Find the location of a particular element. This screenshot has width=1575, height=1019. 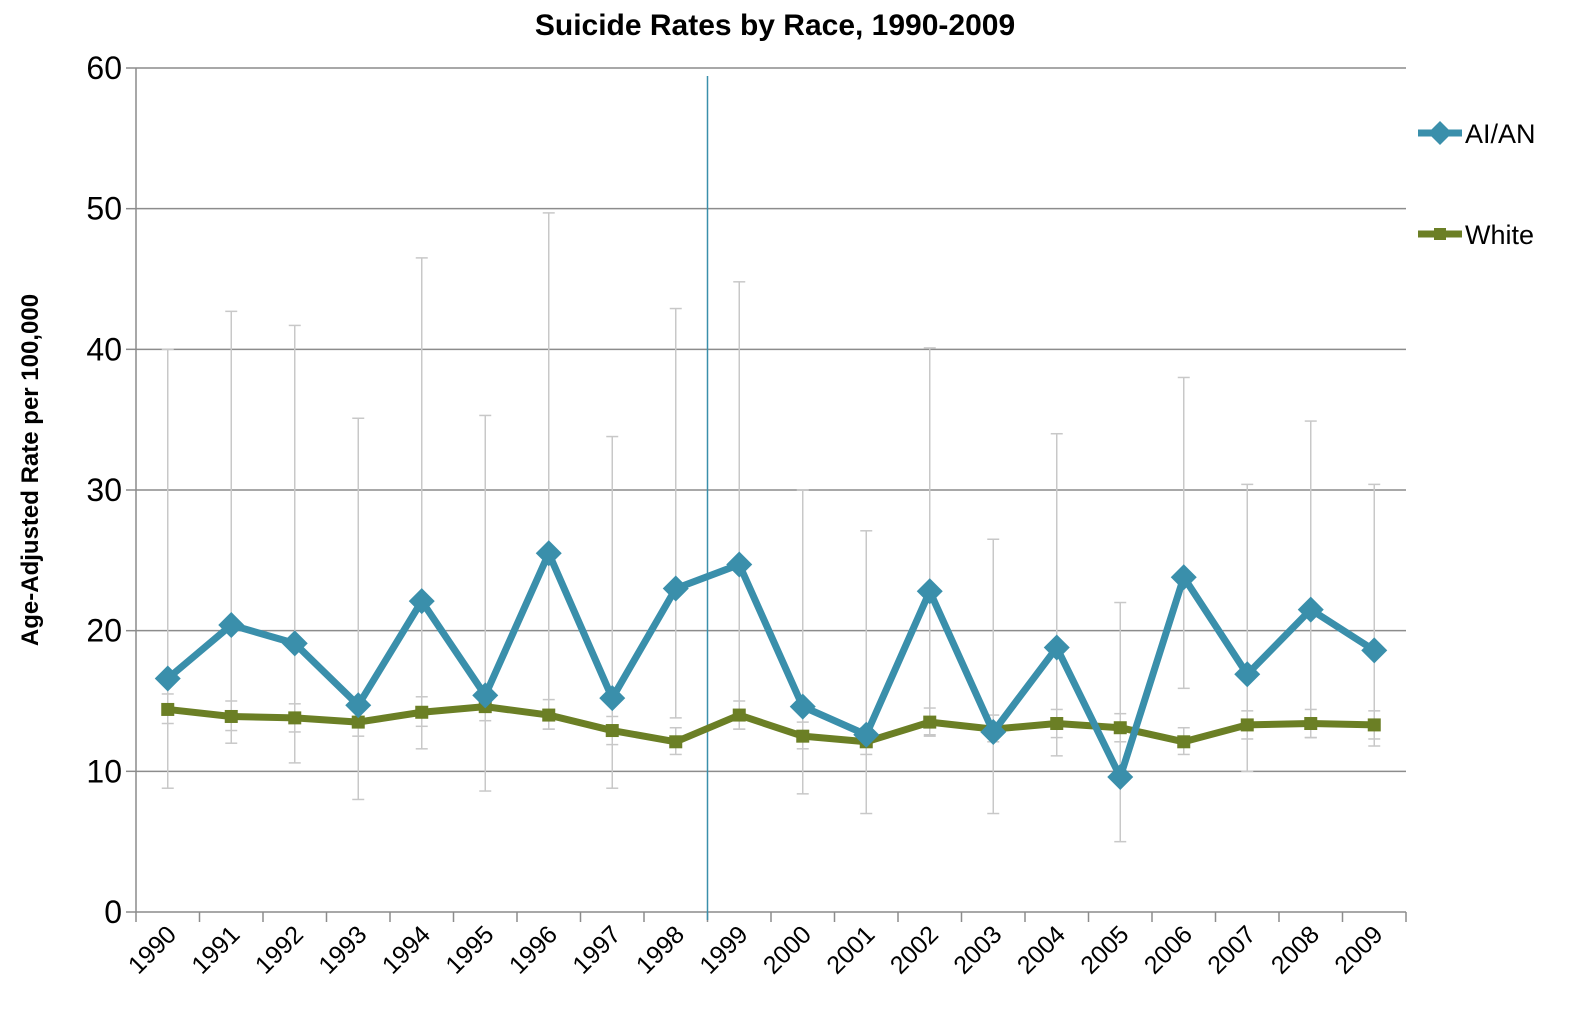

x-tick-label: 2001 is located at coordinates (850, 949).